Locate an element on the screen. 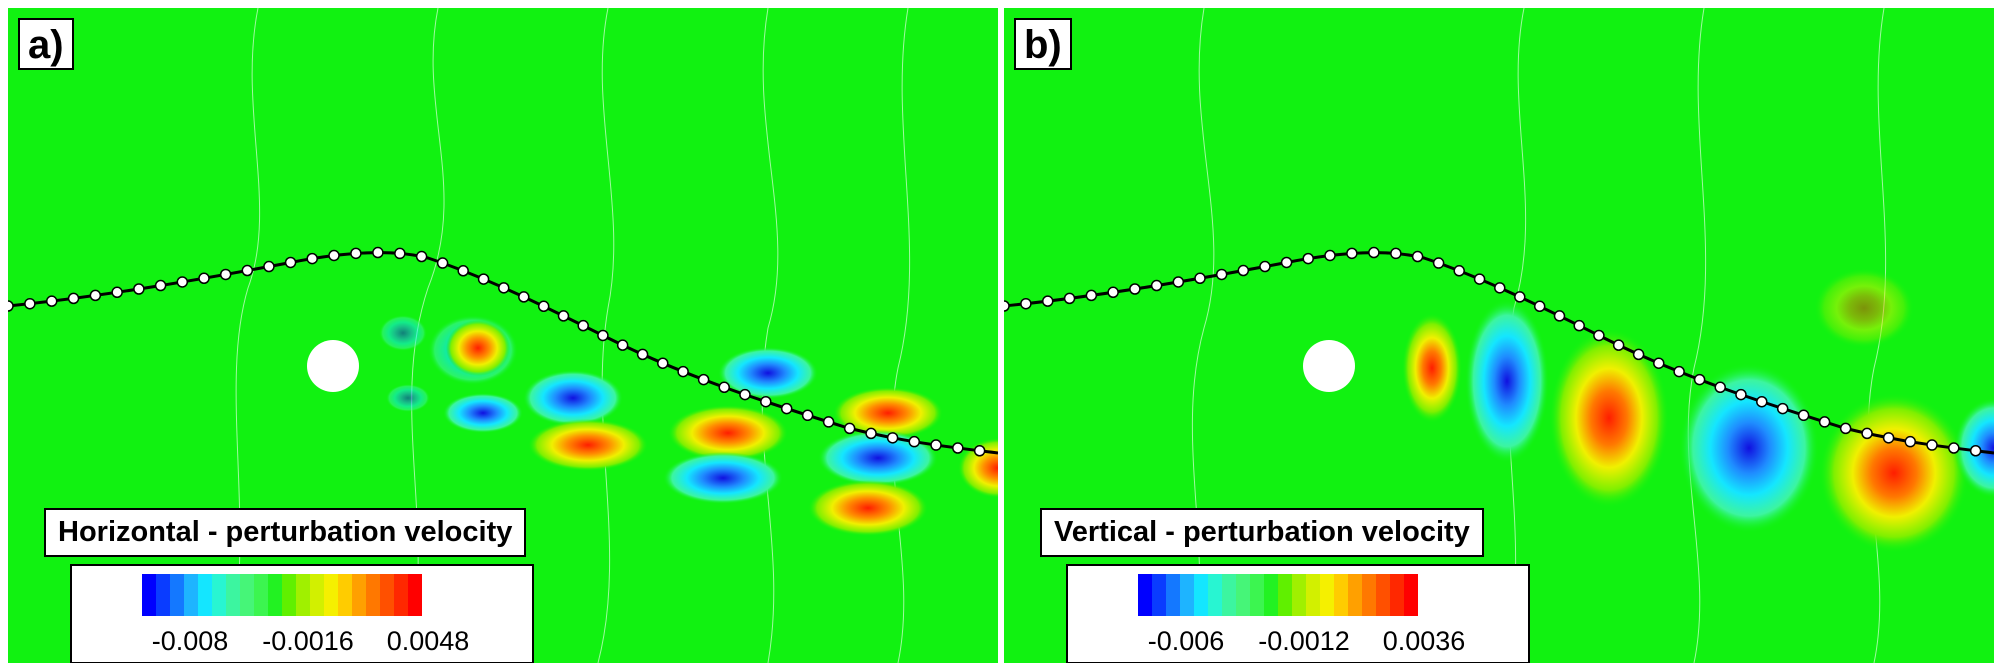  colorbar-tick: -0.006 is located at coordinates (1186, 641).